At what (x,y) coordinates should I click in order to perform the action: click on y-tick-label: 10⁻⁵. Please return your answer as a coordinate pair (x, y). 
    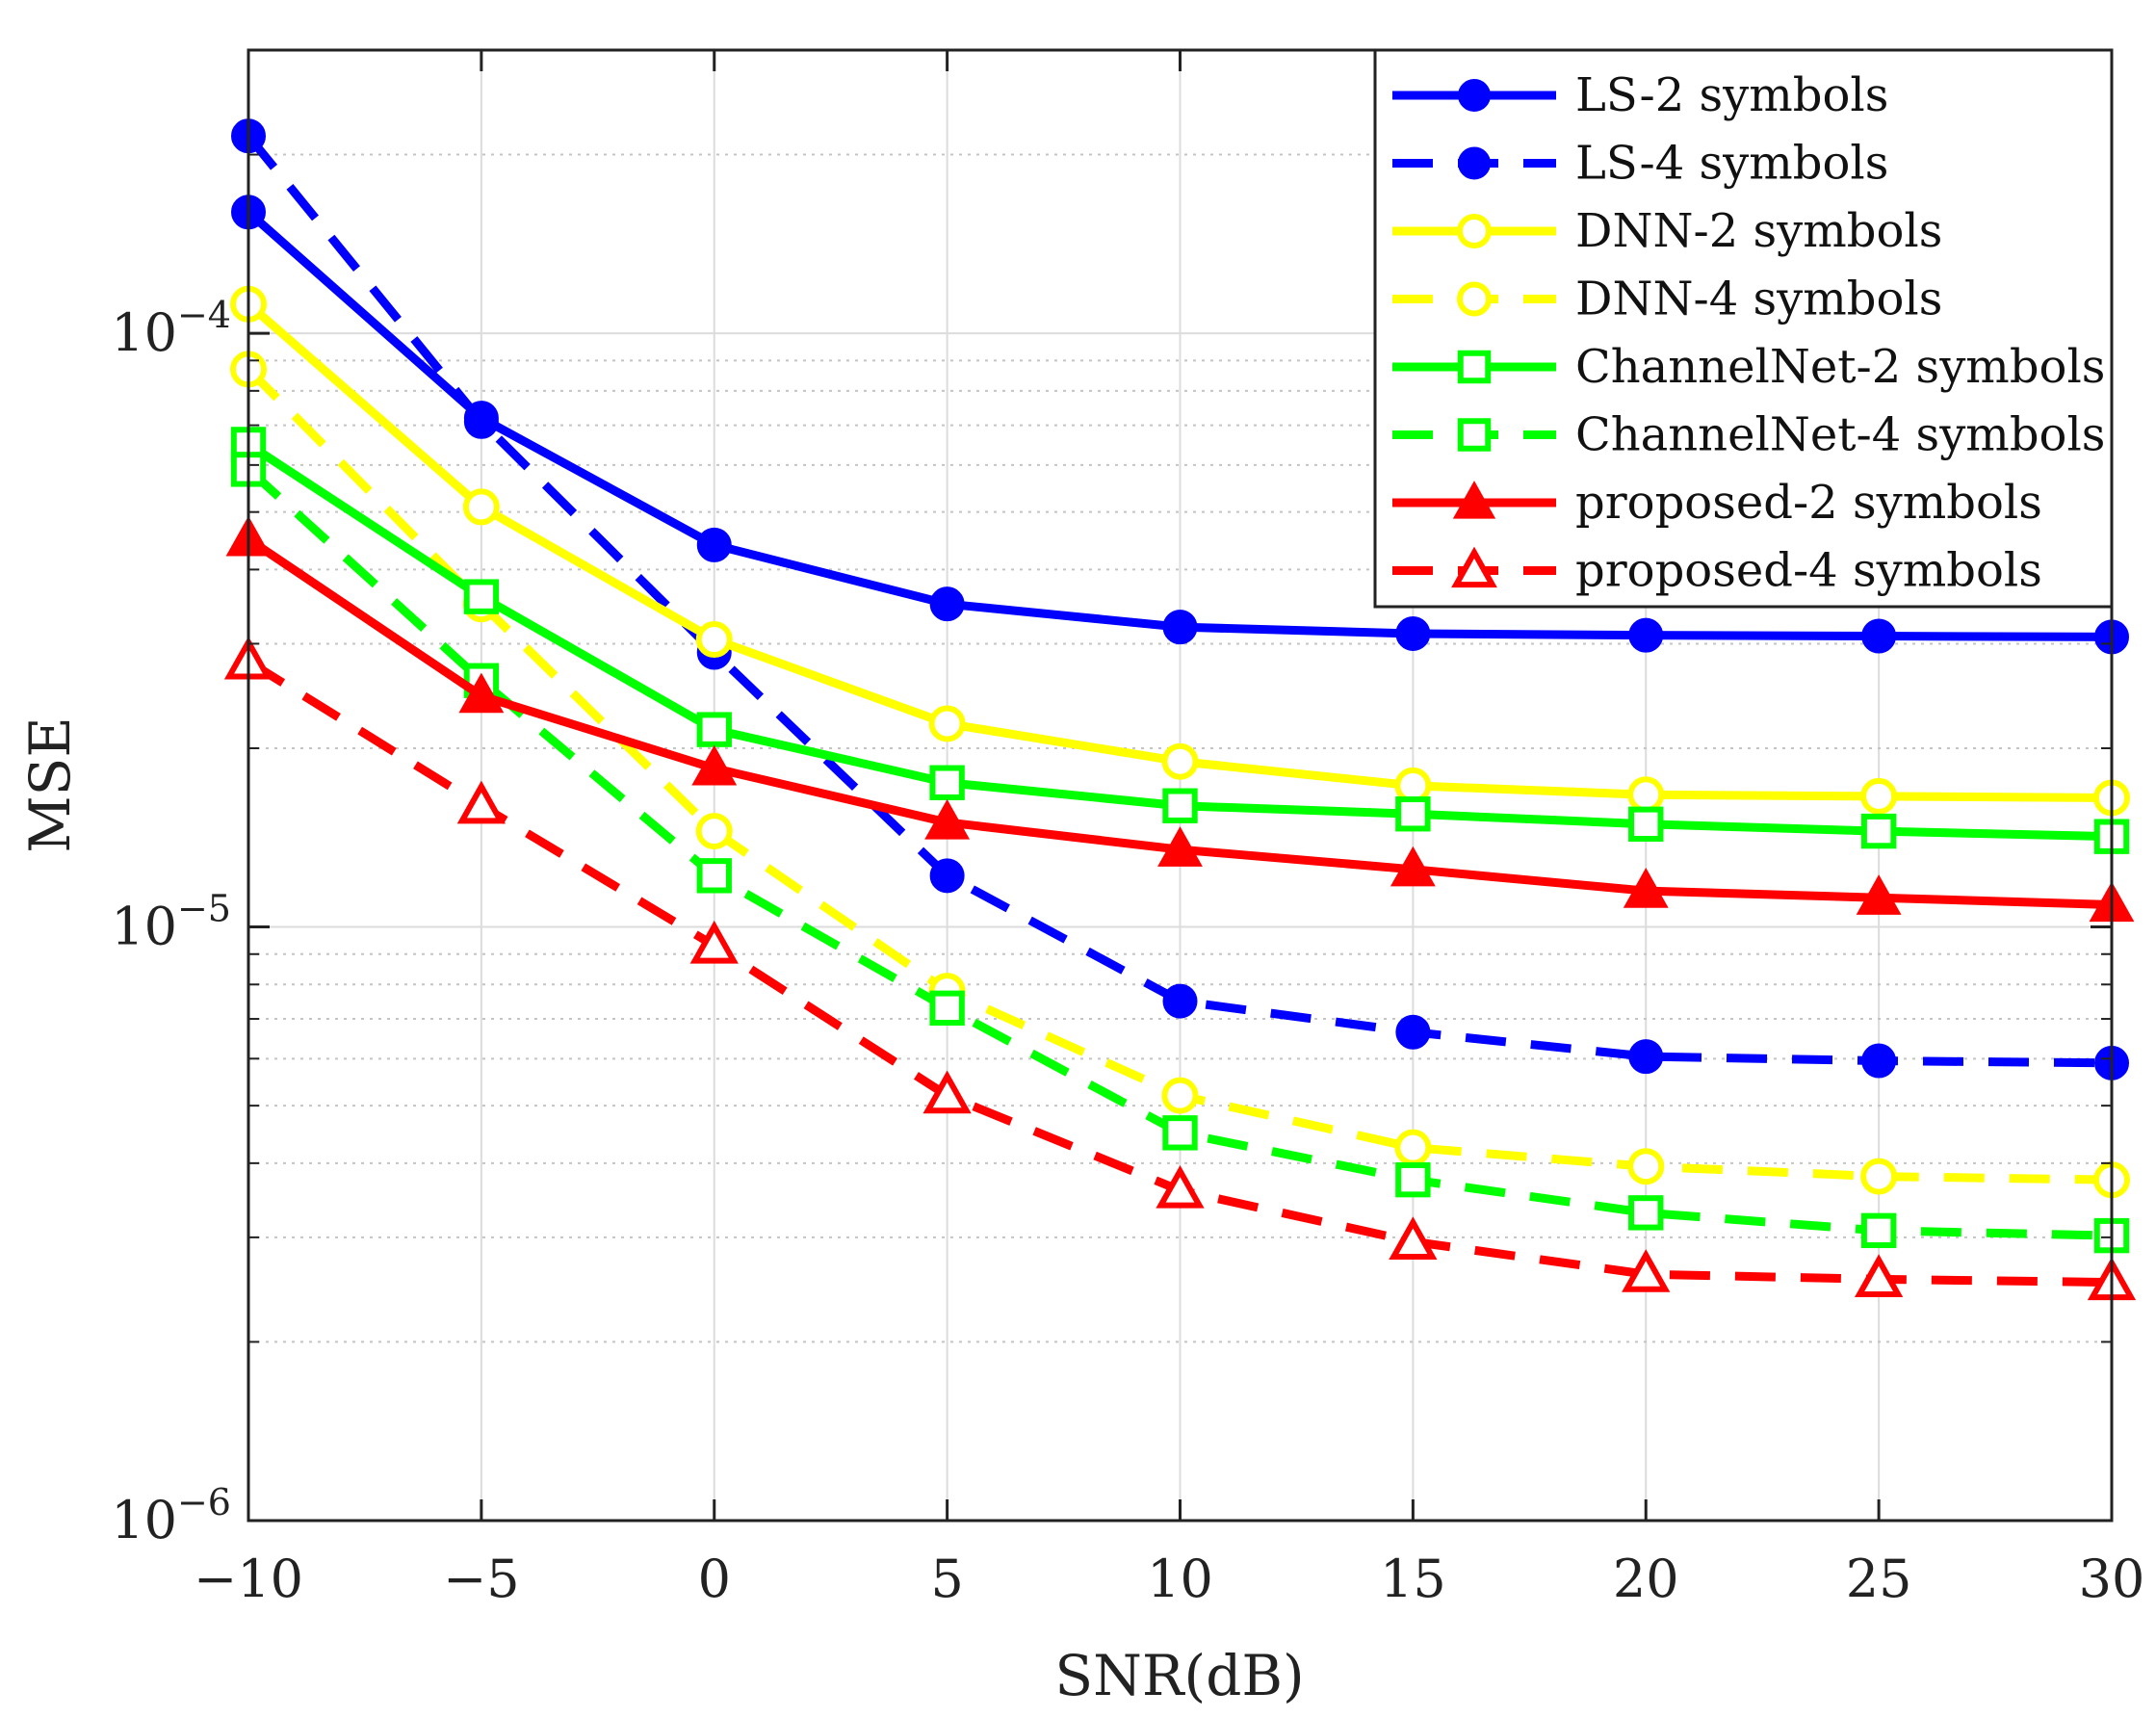
    Looking at the image, I should click on (171, 922).